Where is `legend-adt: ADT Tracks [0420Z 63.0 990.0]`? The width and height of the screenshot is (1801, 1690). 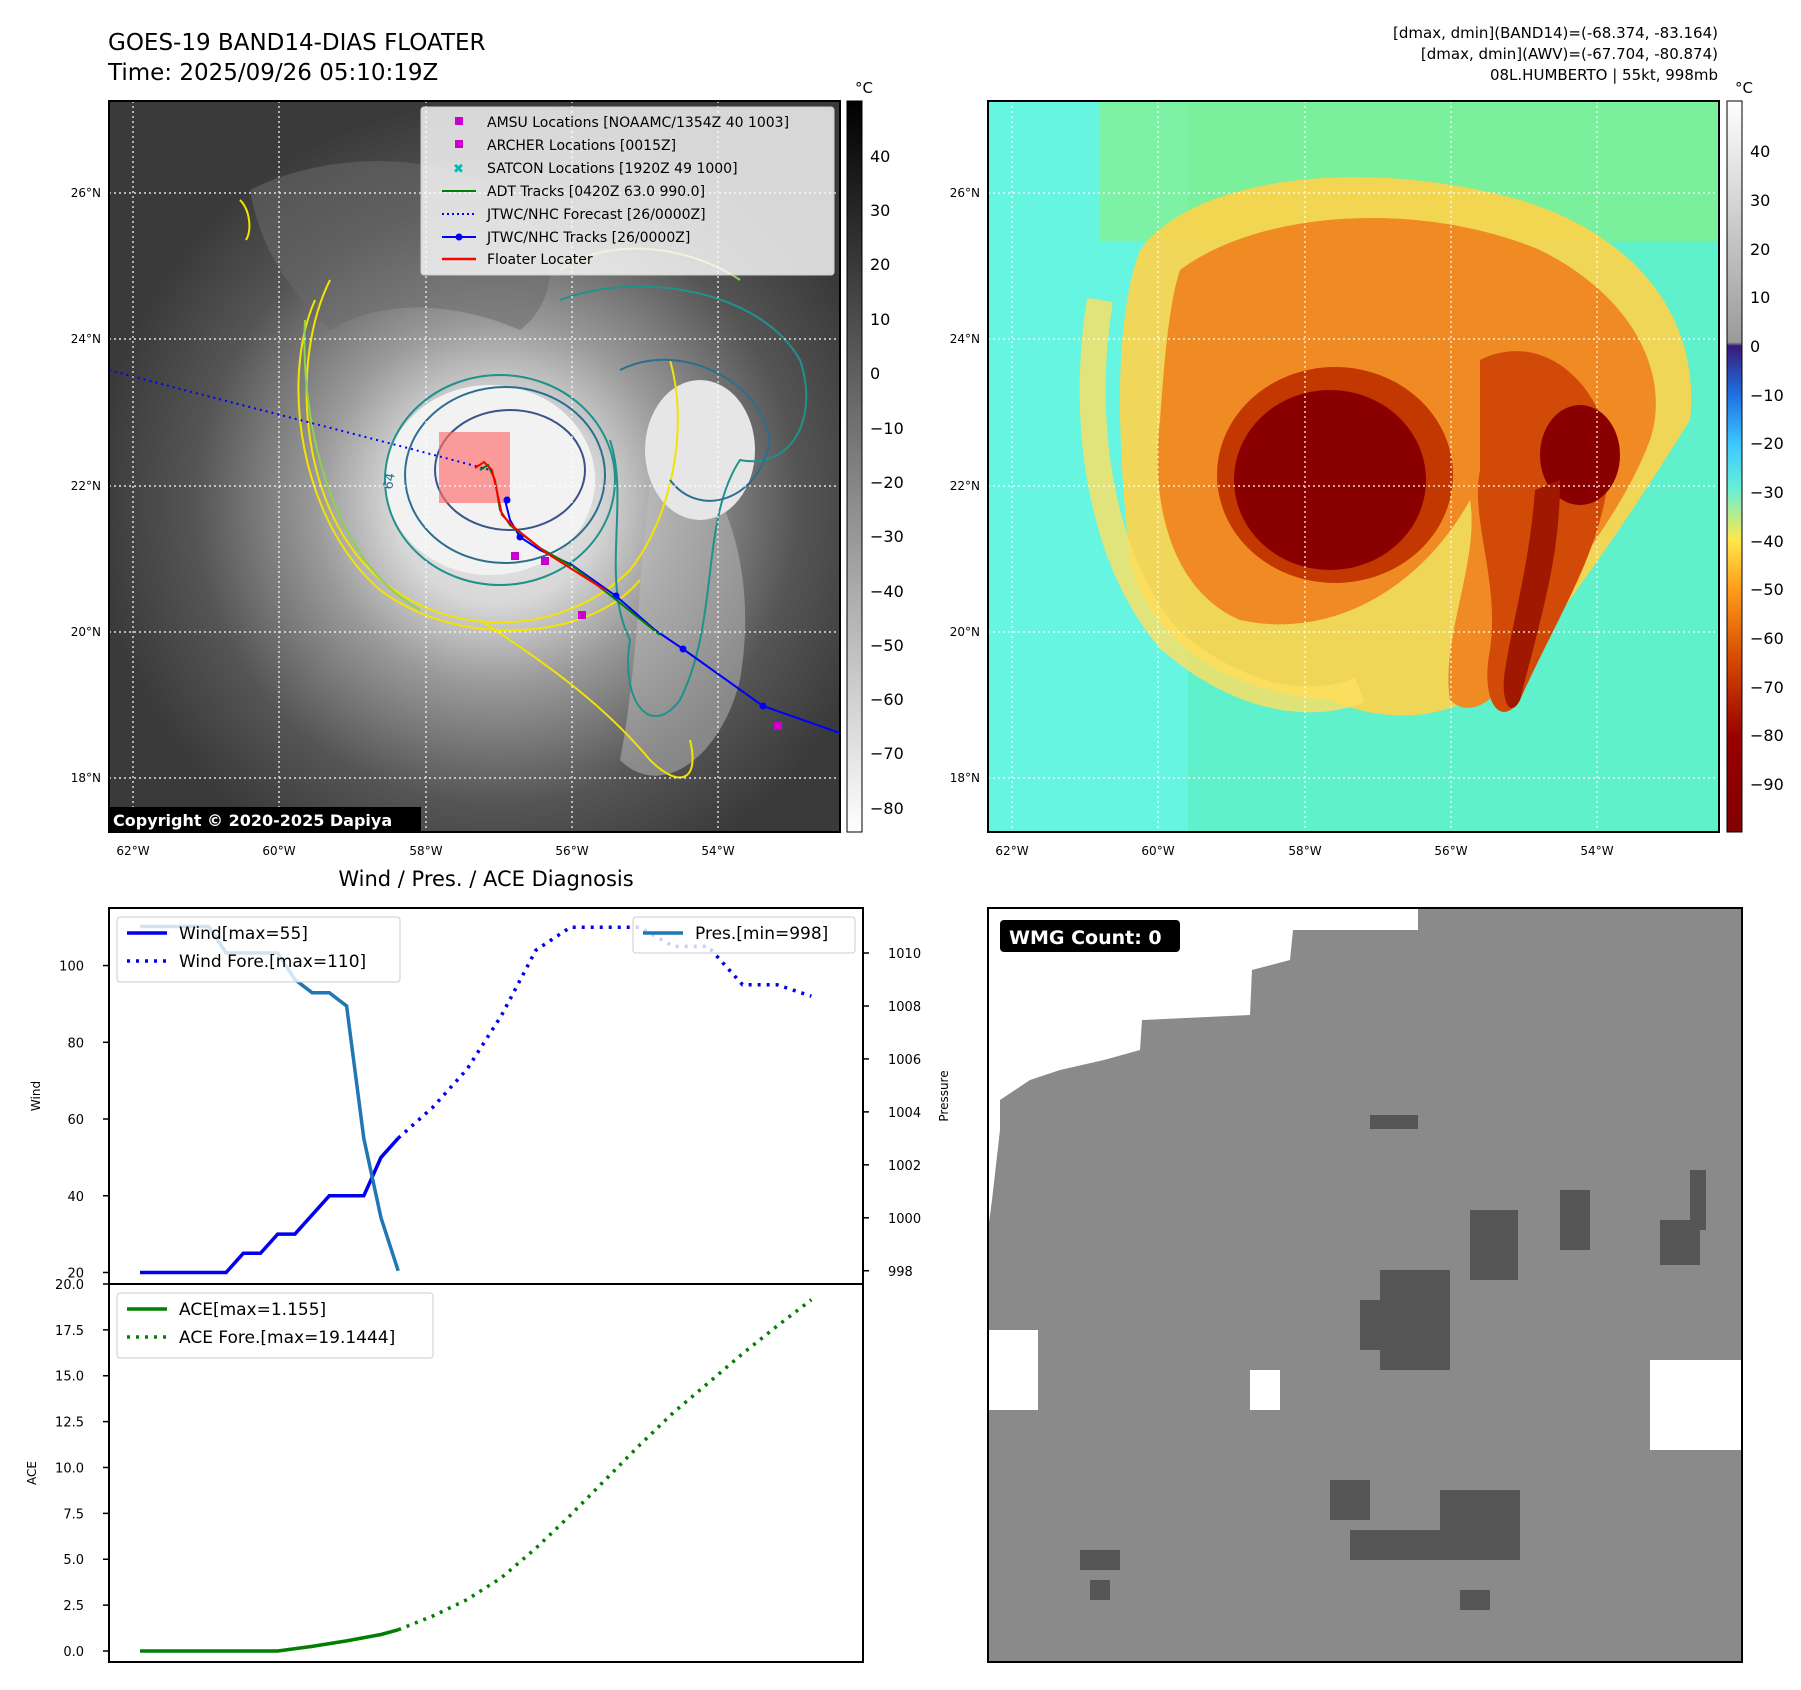
legend-adt: ADT Tracks [0420Z 63.0 990.0] is located at coordinates (596, 192).